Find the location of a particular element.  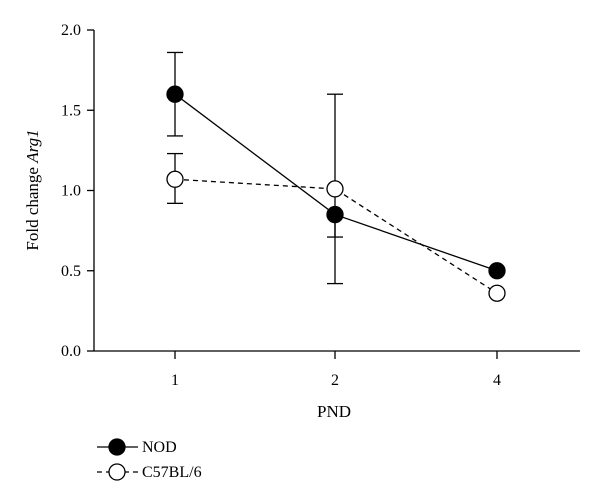

legend-label-nod: NOD is located at coordinates (159, 447).